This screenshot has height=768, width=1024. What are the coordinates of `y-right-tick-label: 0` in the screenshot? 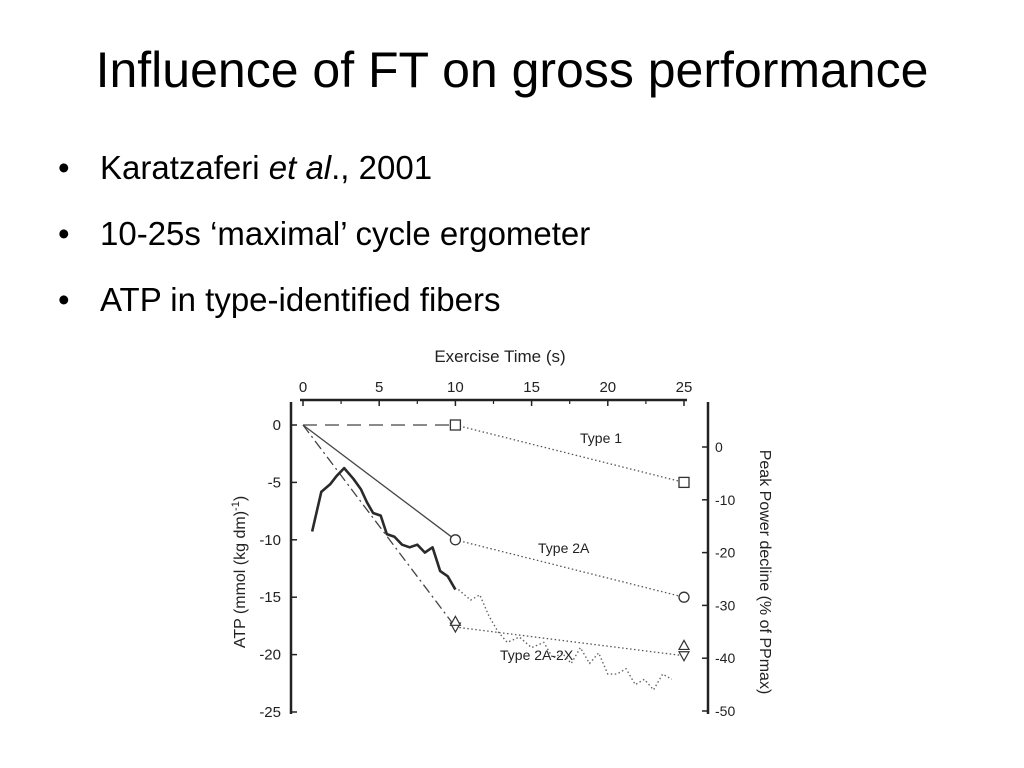 It's located at (719, 447).